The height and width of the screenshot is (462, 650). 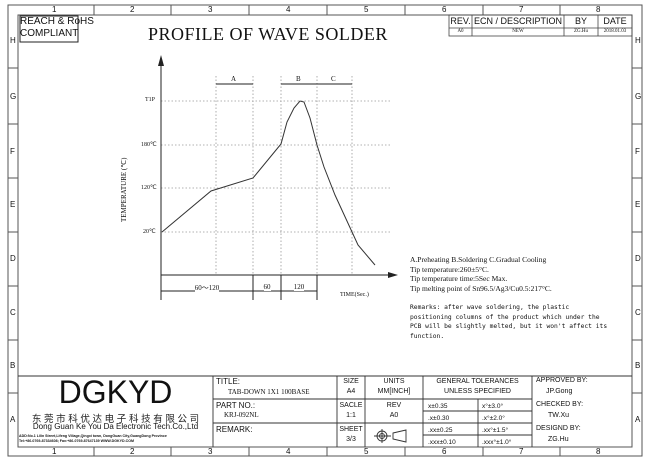 I want to click on zone-label: B, so click(x=298, y=79).